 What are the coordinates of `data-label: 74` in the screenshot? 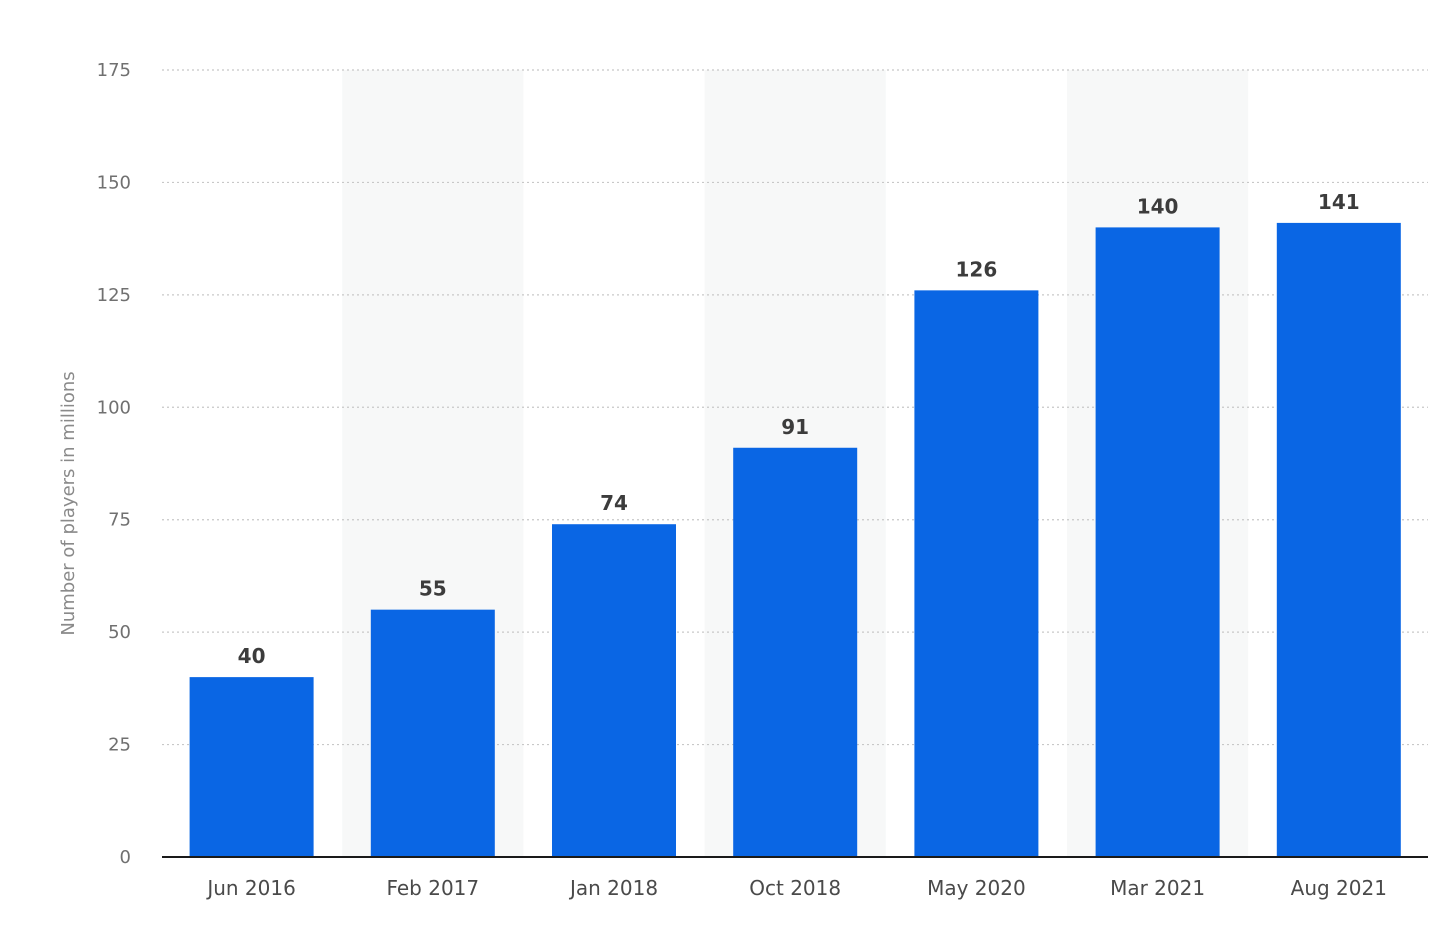 It's located at (614, 503).